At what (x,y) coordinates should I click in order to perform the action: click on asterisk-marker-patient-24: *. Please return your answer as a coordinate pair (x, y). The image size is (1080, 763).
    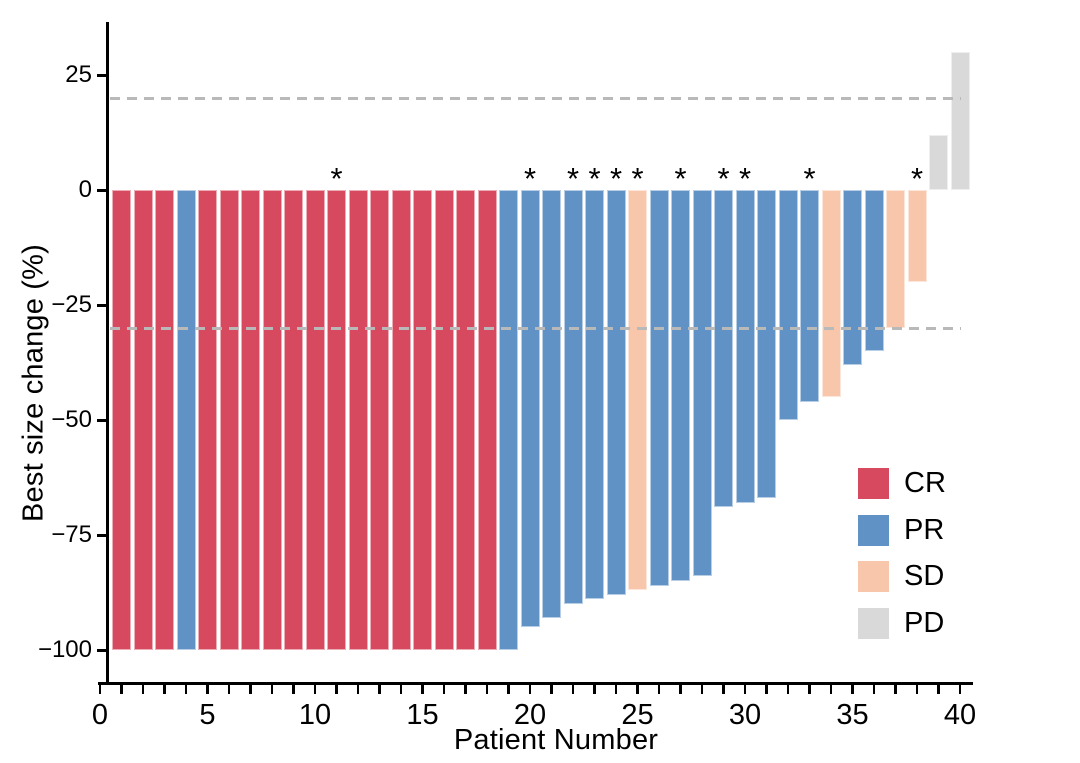
    Looking at the image, I should click on (616, 178).